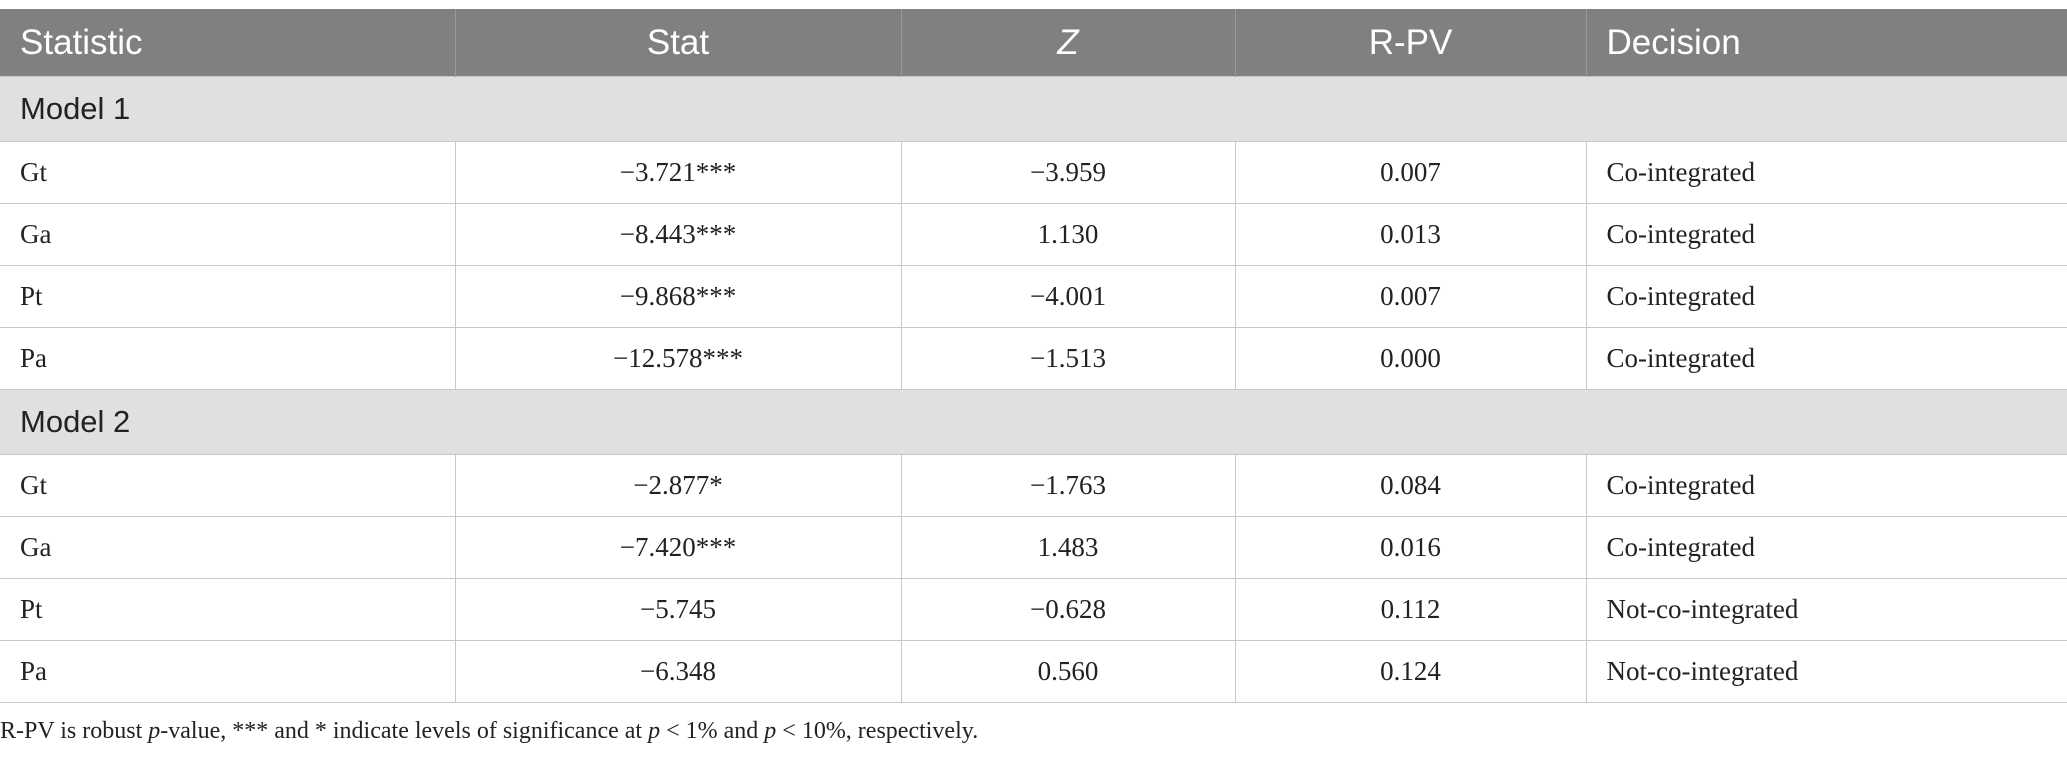  What do you see at coordinates (1410, 234) in the screenshot?
I see `rpv-cell: 0.013` at bounding box center [1410, 234].